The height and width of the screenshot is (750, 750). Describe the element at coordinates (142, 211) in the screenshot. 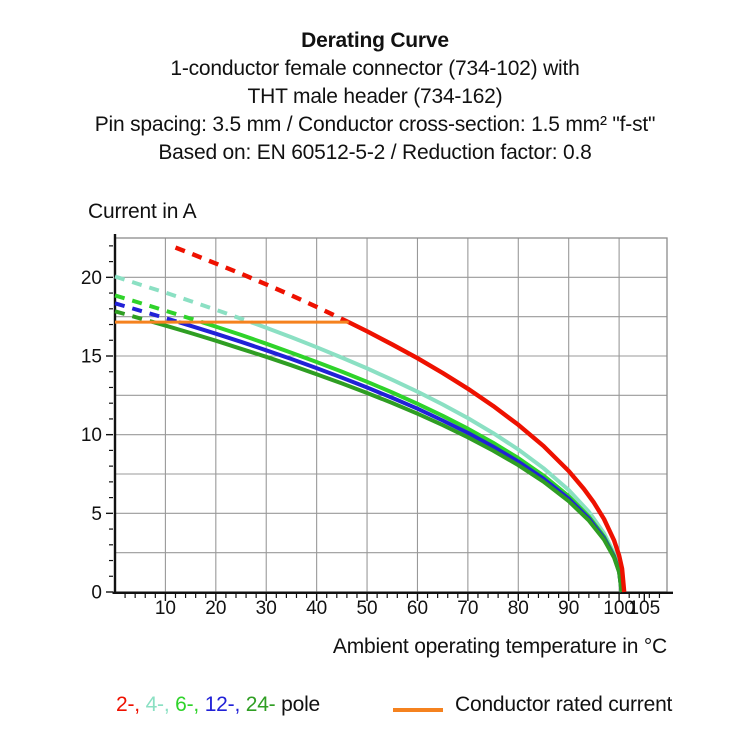

I see `y-axis-title: Current in A` at that location.